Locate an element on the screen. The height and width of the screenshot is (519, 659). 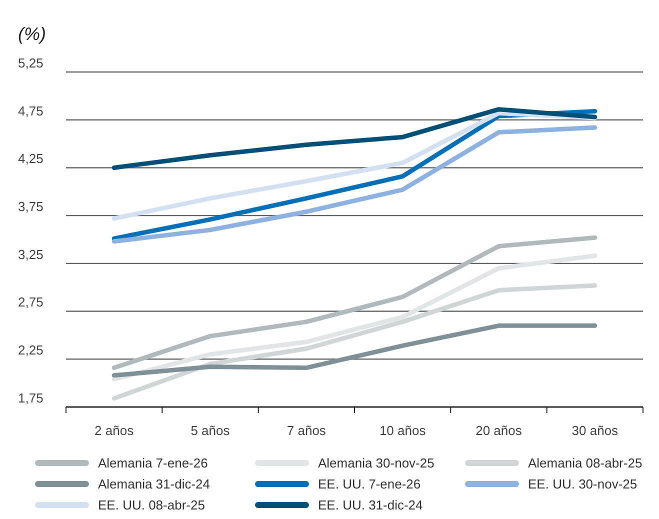
y-axis-title: (%) is located at coordinates (32, 34).